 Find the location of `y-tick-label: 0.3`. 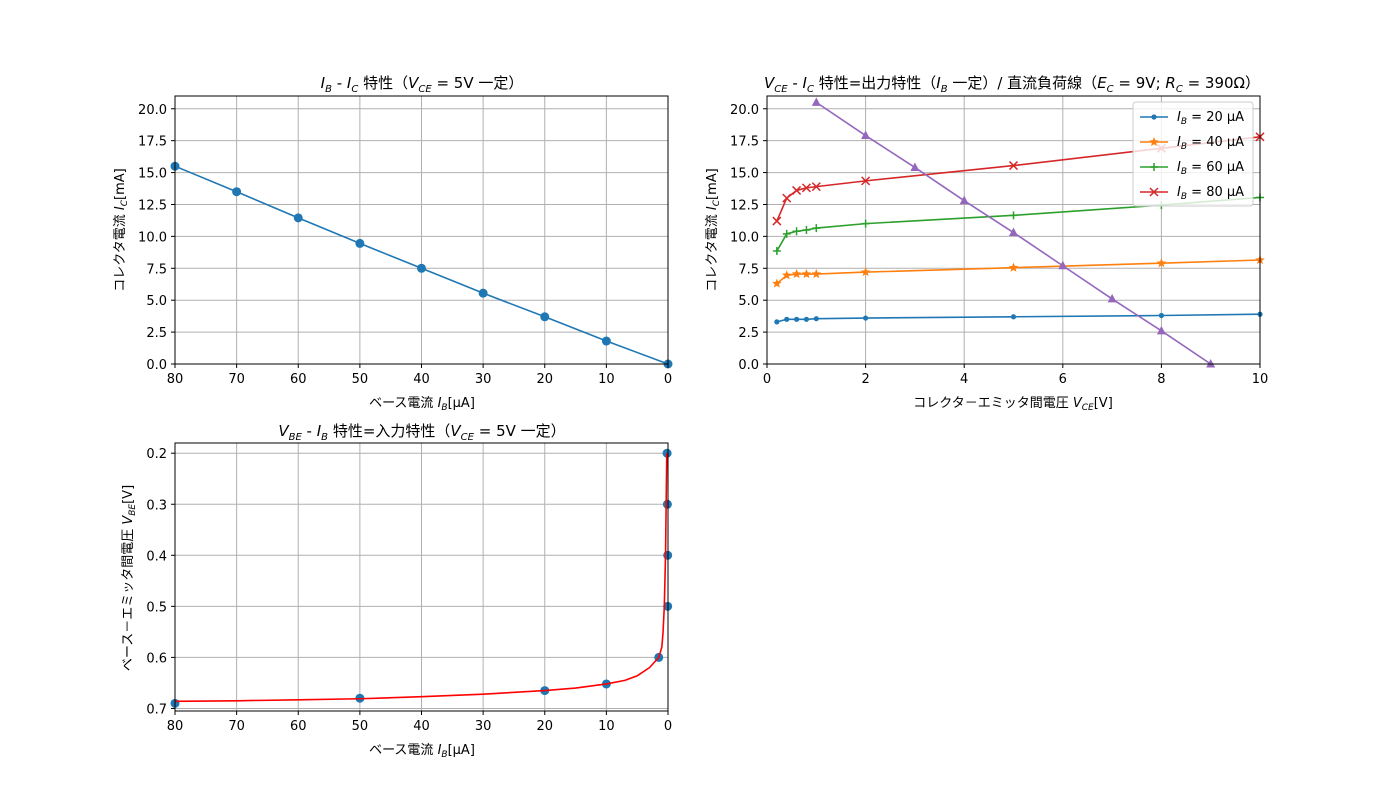

y-tick-label: 0.3 is located at coordinates (156, 505).